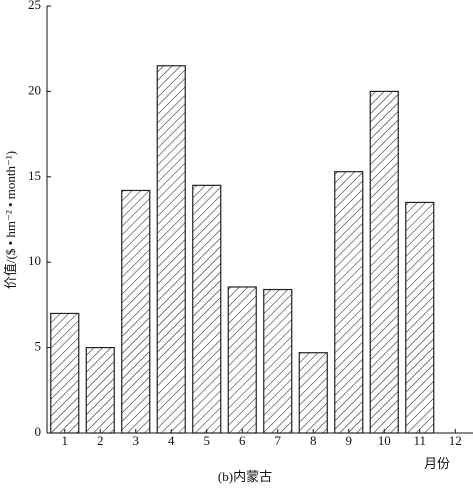 This screenshot has height=492, width=473. What do you see at coordinates (419, 440) in the screenshot?
I see `x-tick-label: 11` at bounding box center [419, 440].